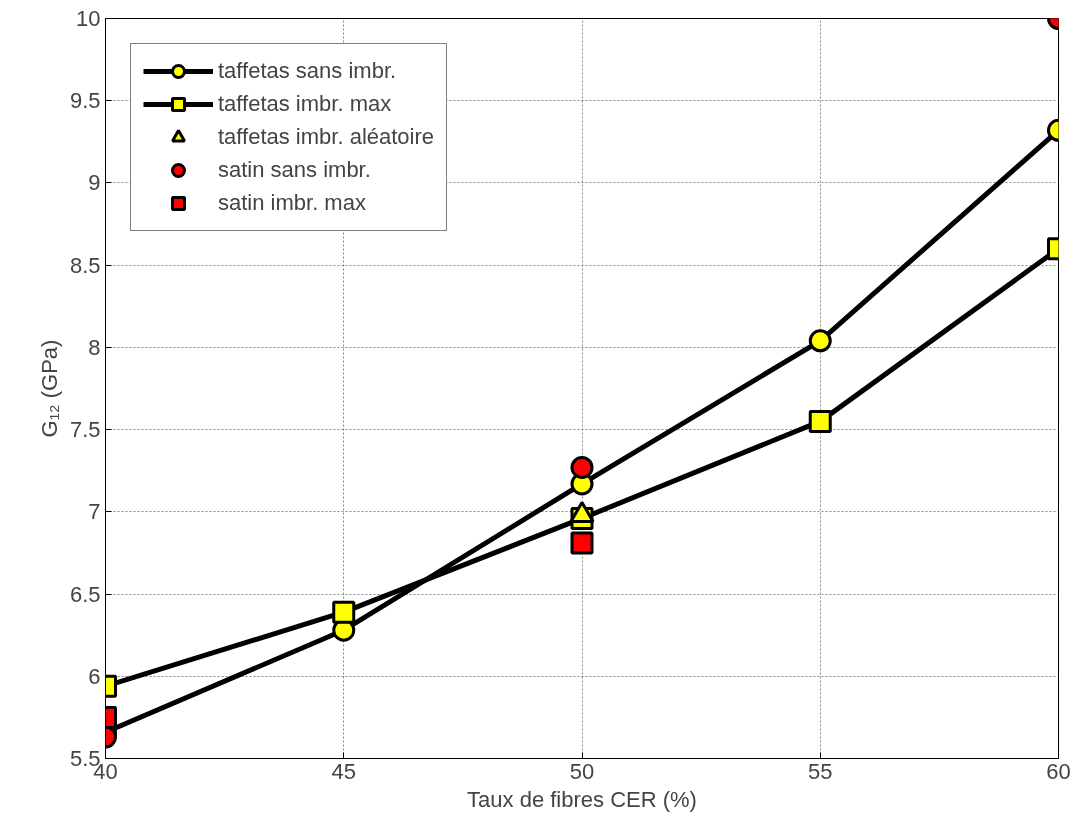 This screenshot has width=1080, height=838. Describe the element at coordinates (292, 203) in the screenshot. I see `legend-label: satin imbr. max` at that location.